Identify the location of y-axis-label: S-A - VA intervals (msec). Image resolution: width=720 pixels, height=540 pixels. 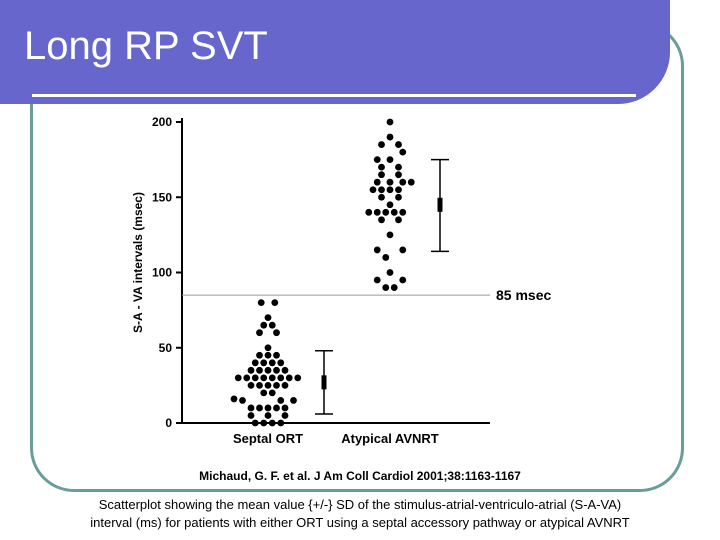
(138, 262).